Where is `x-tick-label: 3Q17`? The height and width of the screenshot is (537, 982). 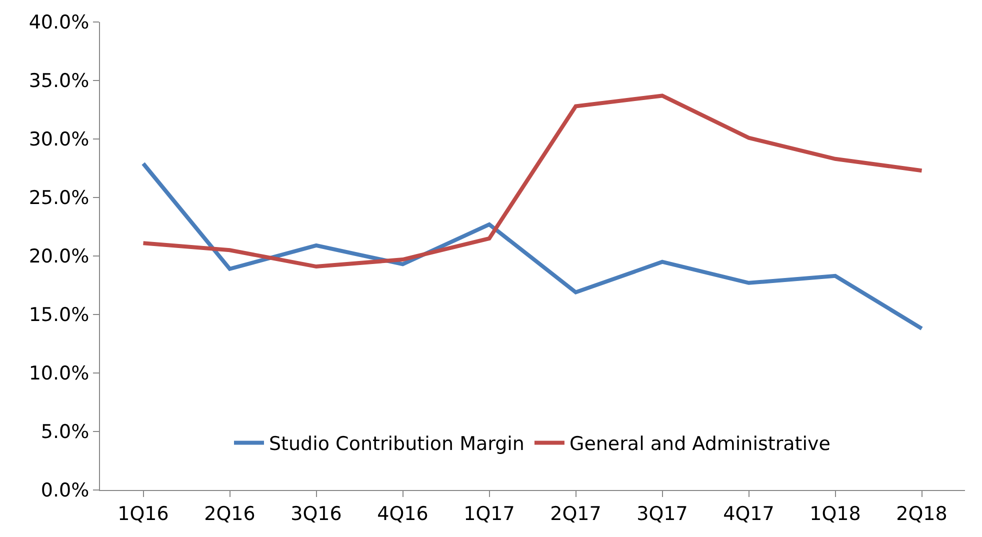
x-tick-label: 3Q17 is located at coordinates (662, 513).